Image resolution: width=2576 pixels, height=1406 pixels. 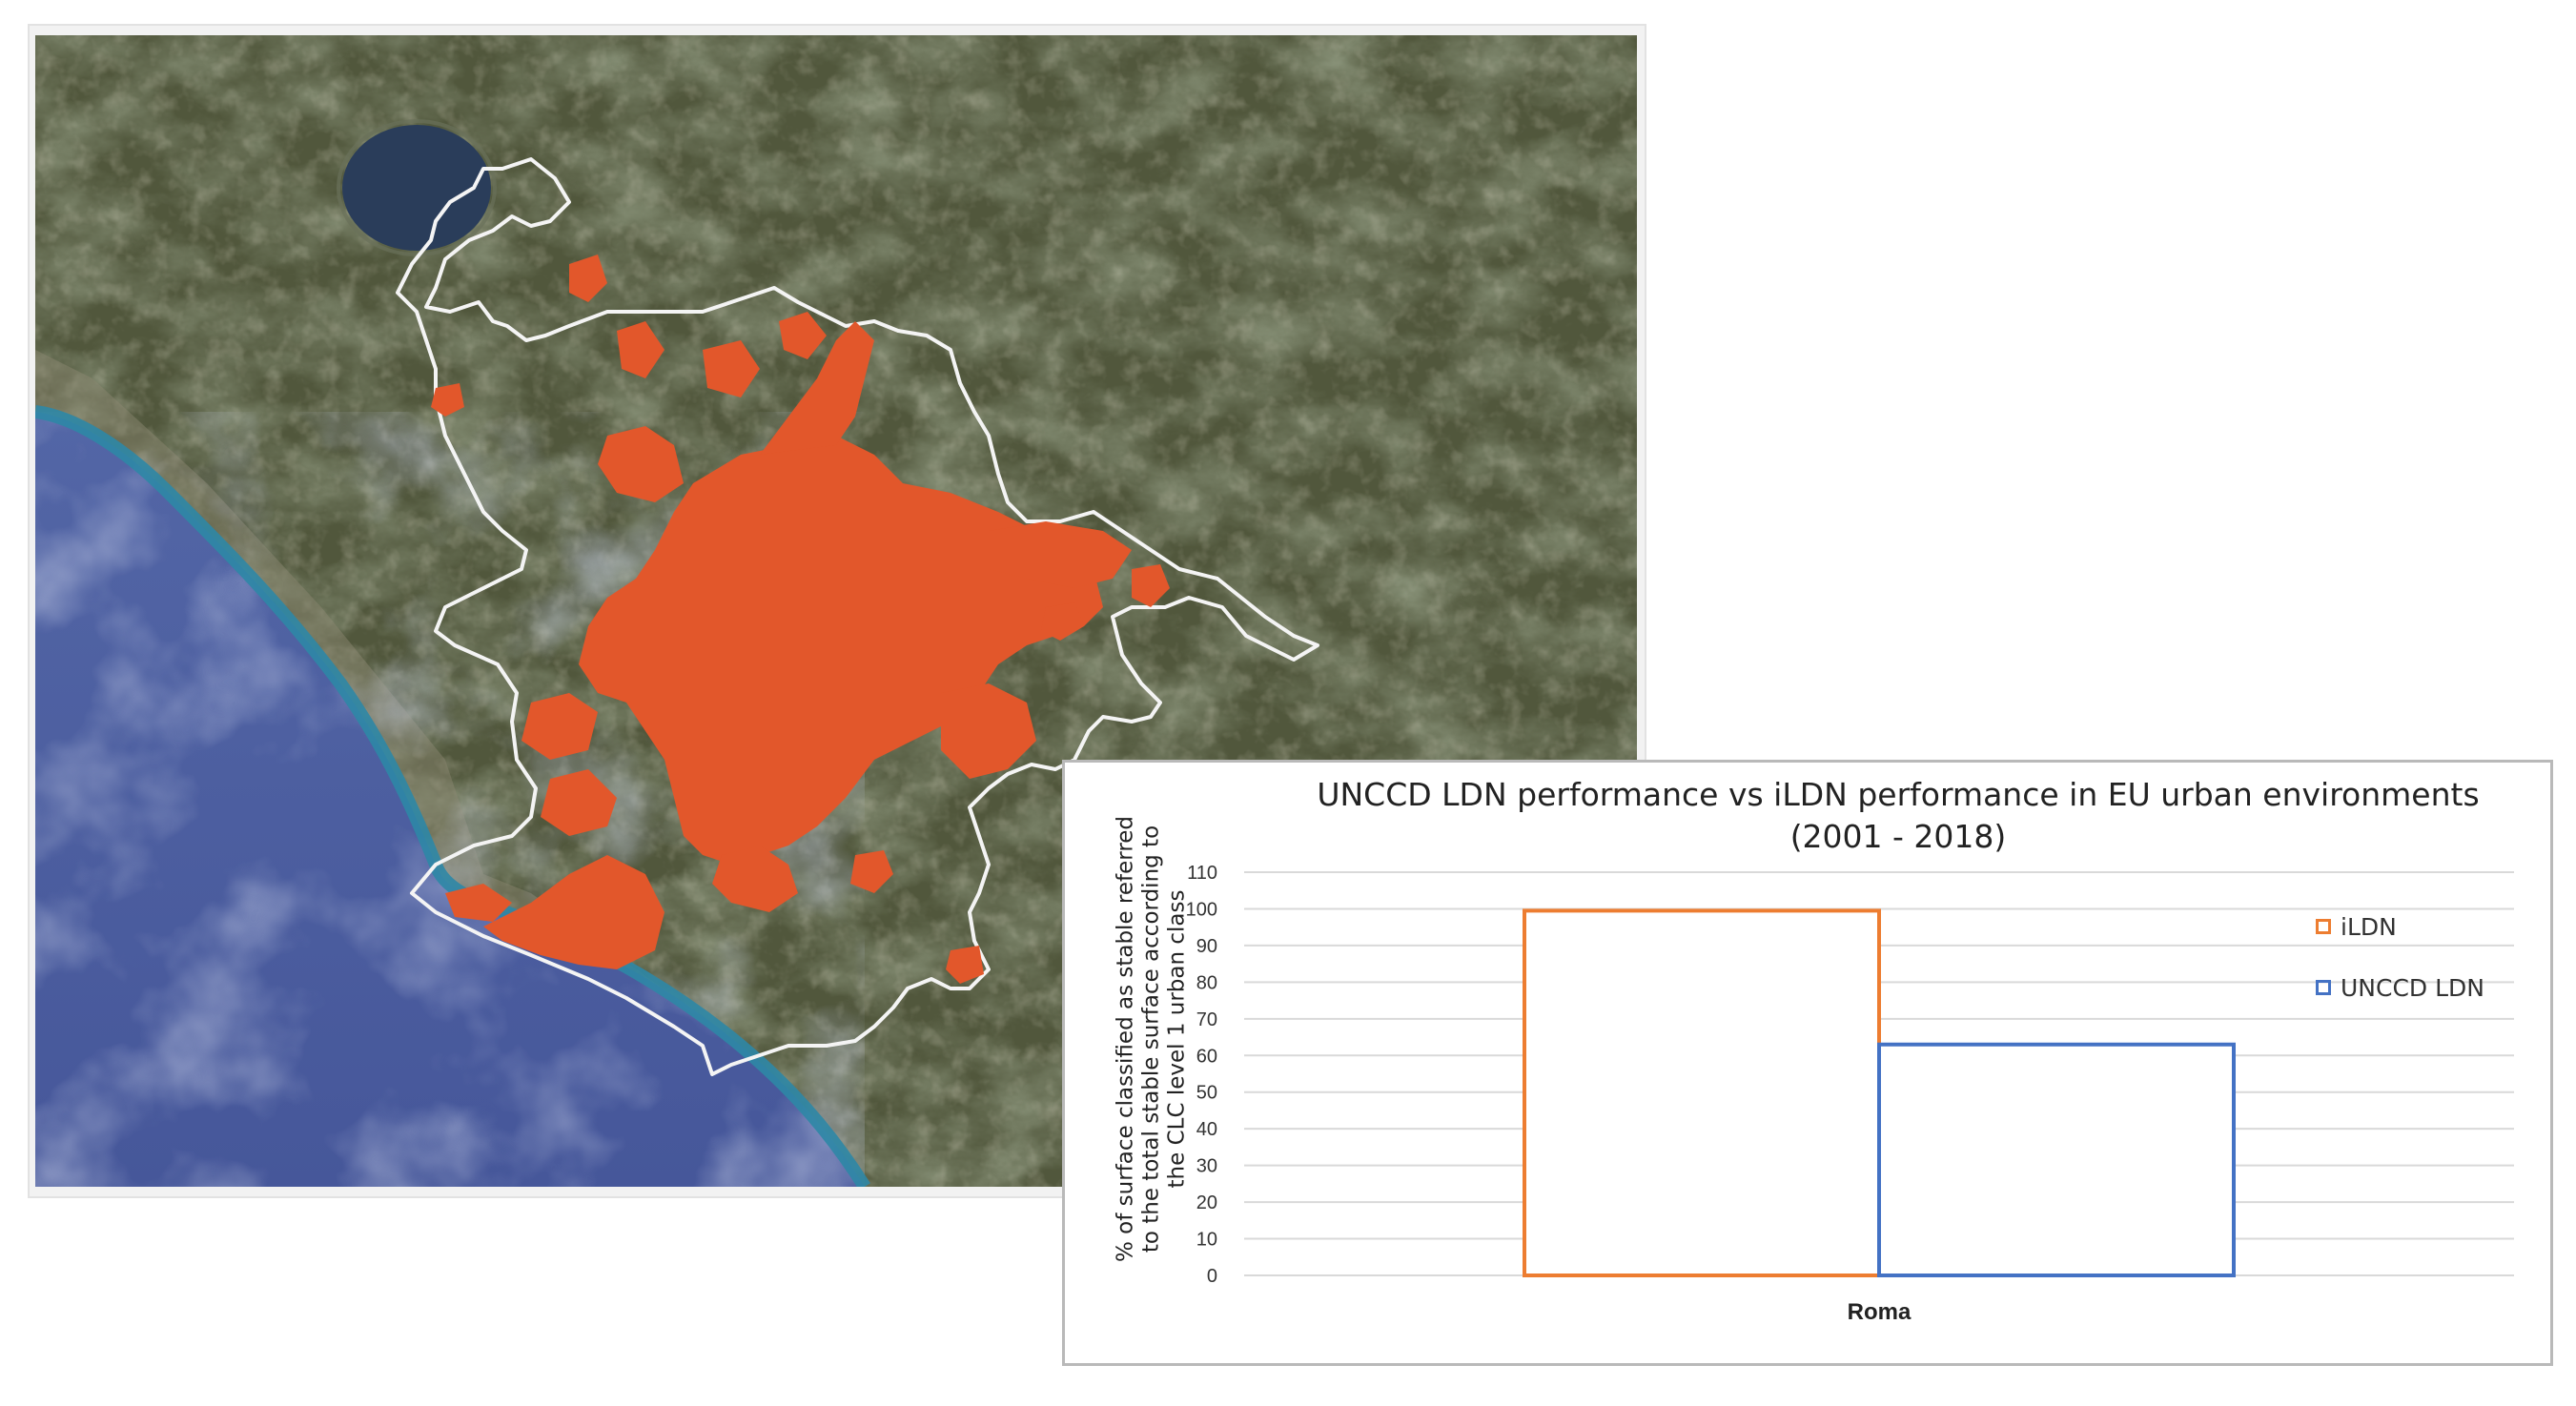 I want to click on legend-item-ildn: iLDN, so click(x=2431, y=926).